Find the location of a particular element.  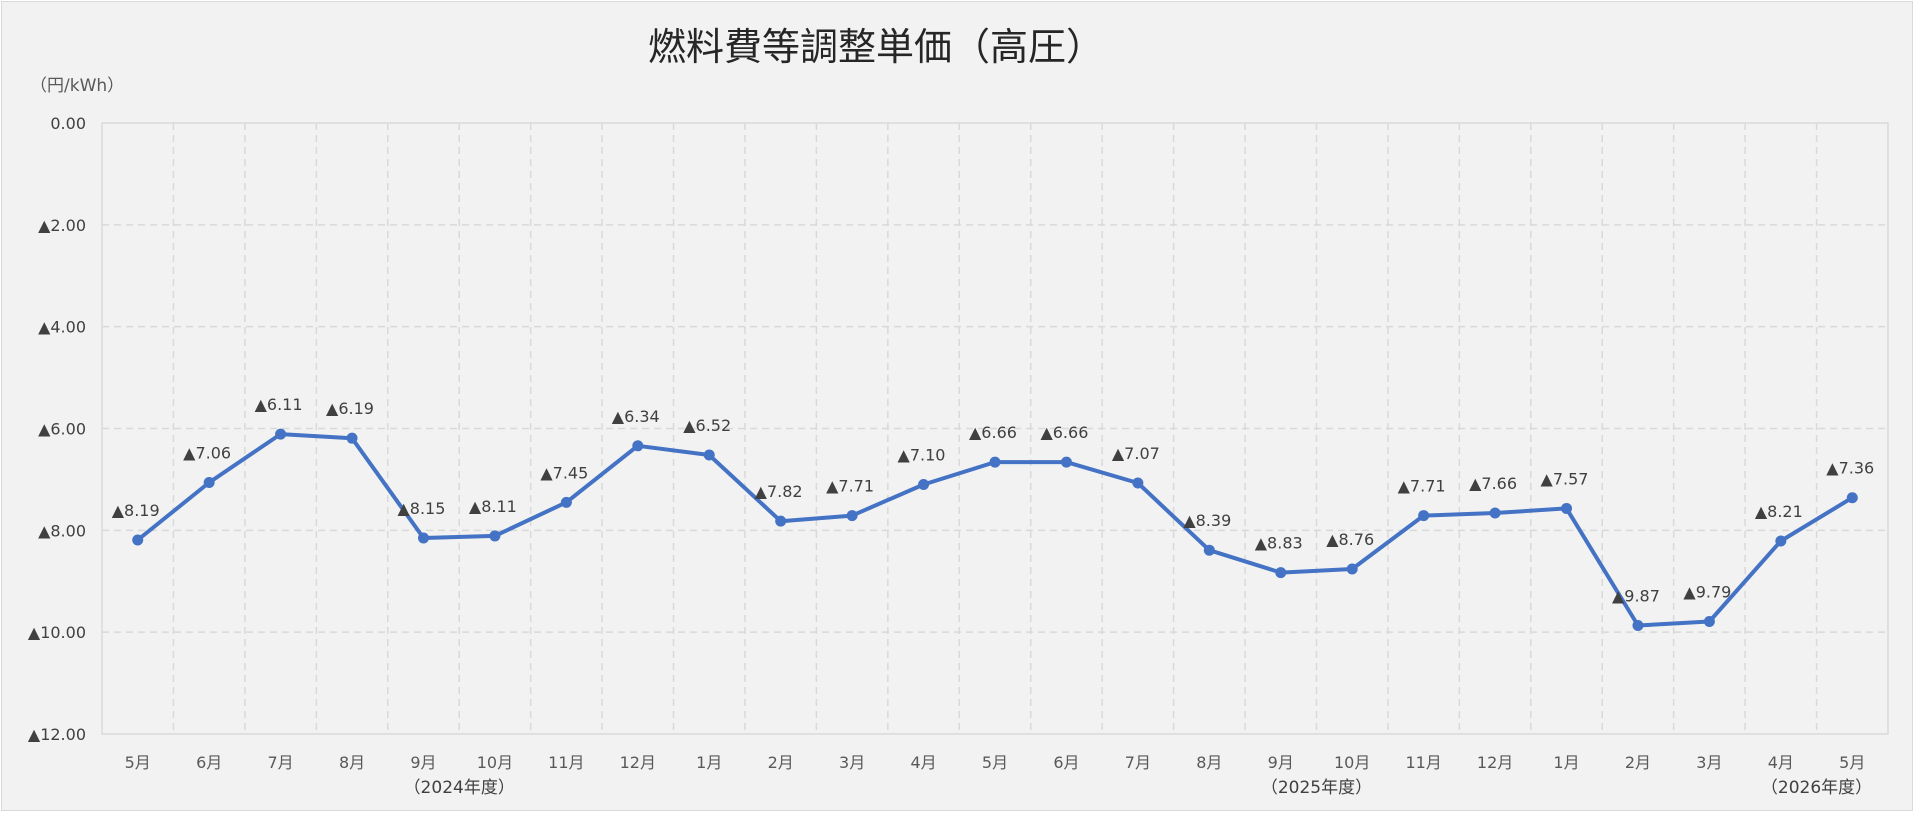

data-label: ▲7.45 is located at coordinates (564, 472).